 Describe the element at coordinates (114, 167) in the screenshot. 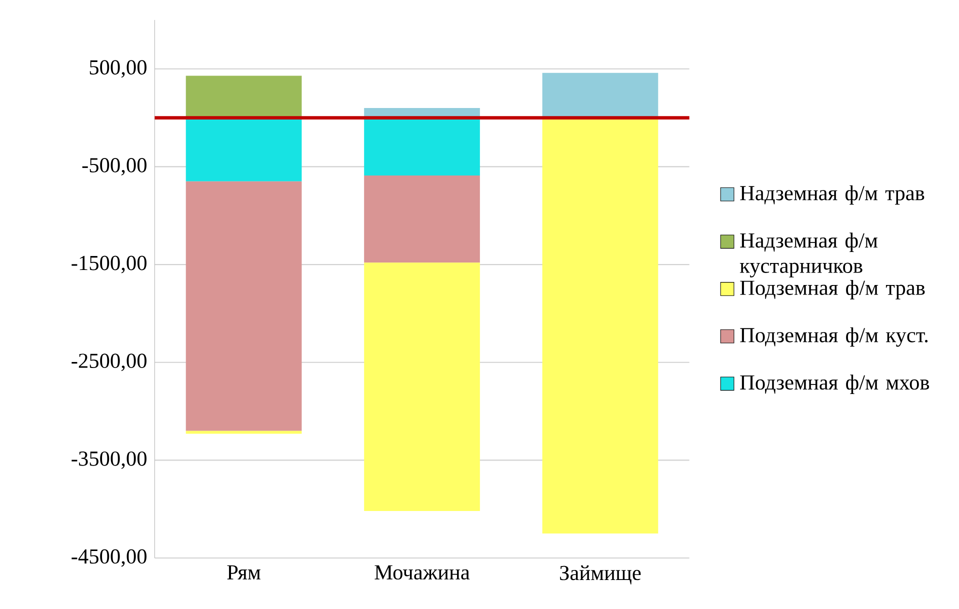

I see `y-tick-label: -500,00` at that location.